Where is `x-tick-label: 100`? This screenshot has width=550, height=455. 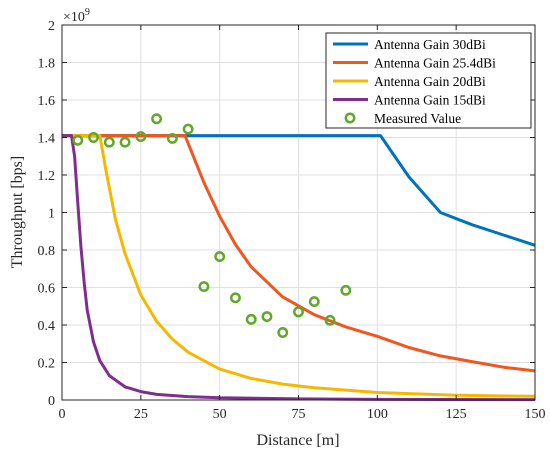
x-tick-label: 100 is located at coordinates (377, 414).